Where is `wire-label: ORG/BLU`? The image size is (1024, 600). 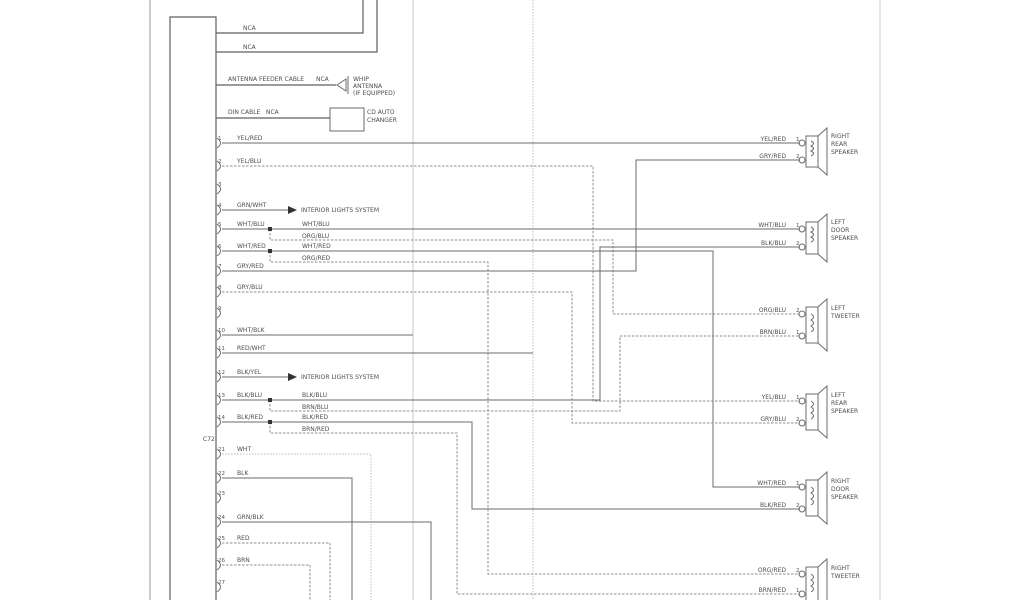
wire-label: ORG/BLU is located at coordinates (772, 310).